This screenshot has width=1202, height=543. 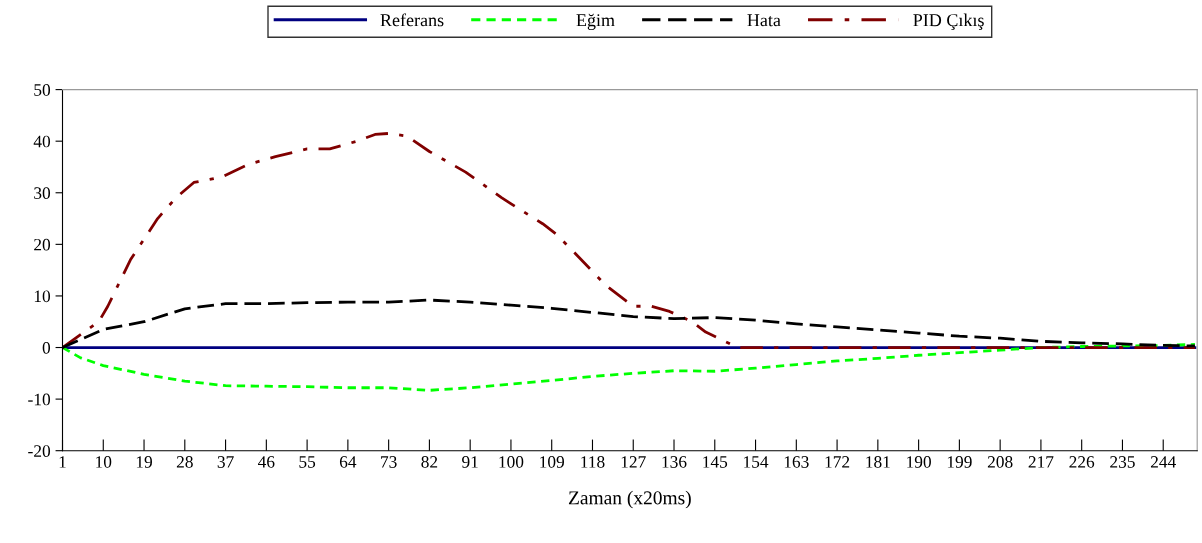 What do you see at coordinates (629, 499) in the screenshot?
I see `x-axis-title: Zaman (x20ms)` at bounding box center [629, 499].